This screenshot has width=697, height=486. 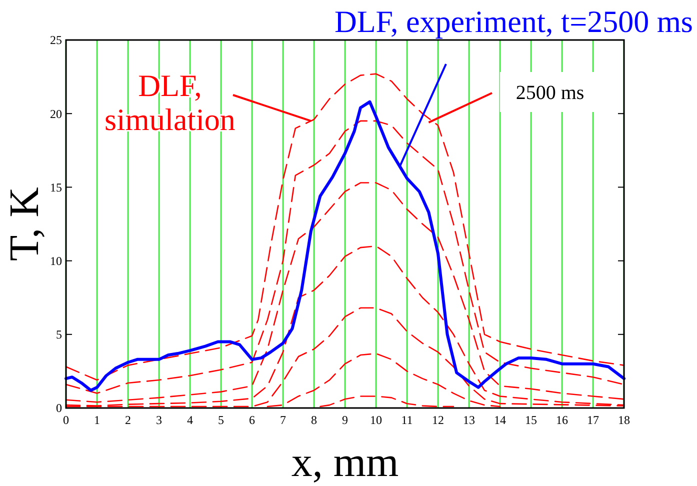 I want to click on x-tick-label: 6, so click(x=252, y=420).